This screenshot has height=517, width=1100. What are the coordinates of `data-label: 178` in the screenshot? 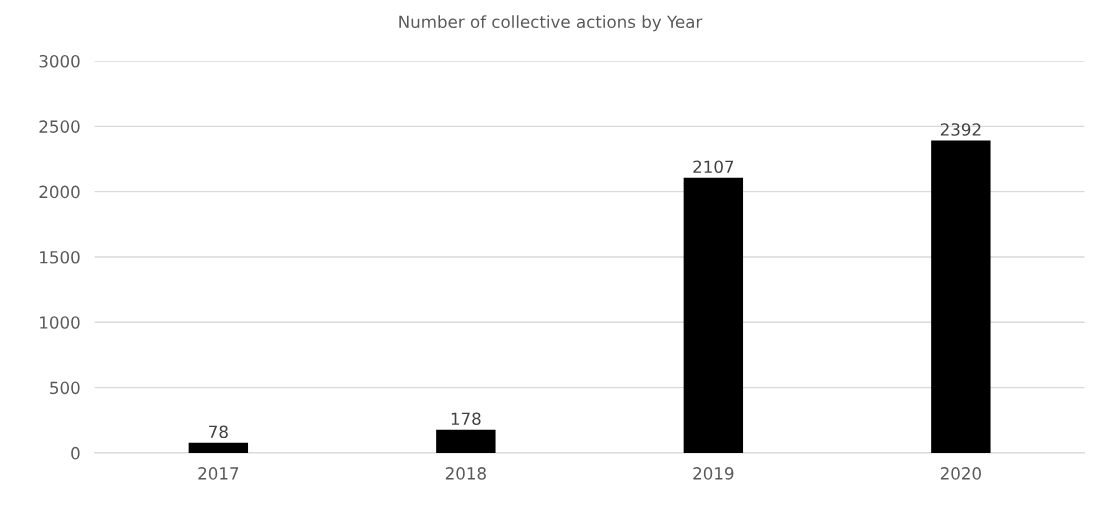 It's located at (466, 419).